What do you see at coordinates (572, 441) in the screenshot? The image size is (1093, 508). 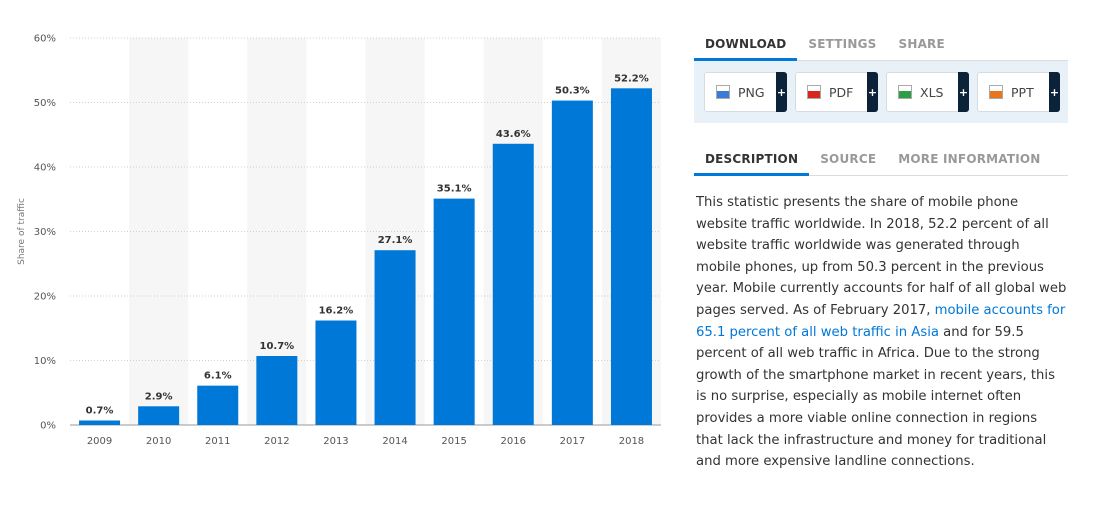 I see `x-tick-label: 2017` at bounding box center [572, 441].